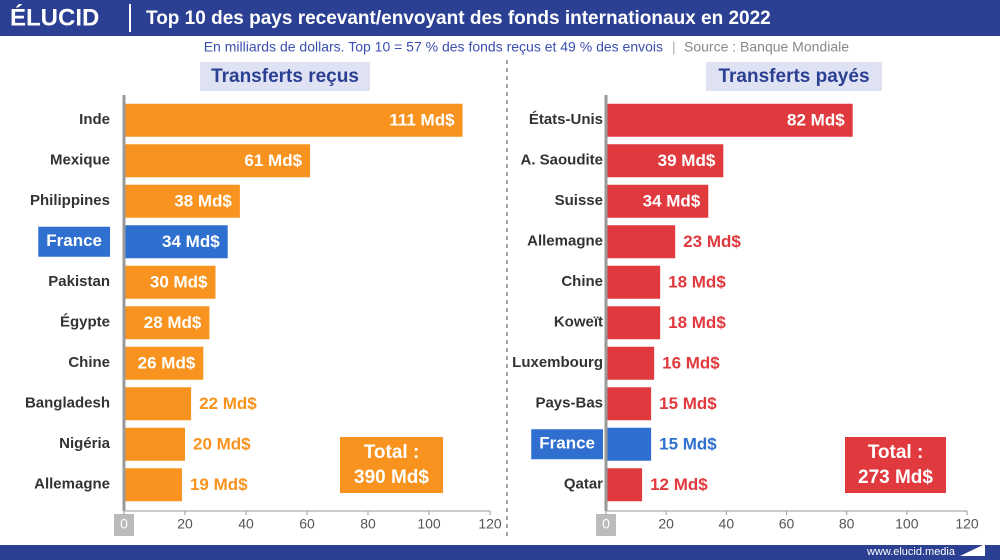 This screenshot has height=560, width=1000. Describe the element at coordinates (579, 200) in the screenshot. I see `category-label: Suisse` at that location.